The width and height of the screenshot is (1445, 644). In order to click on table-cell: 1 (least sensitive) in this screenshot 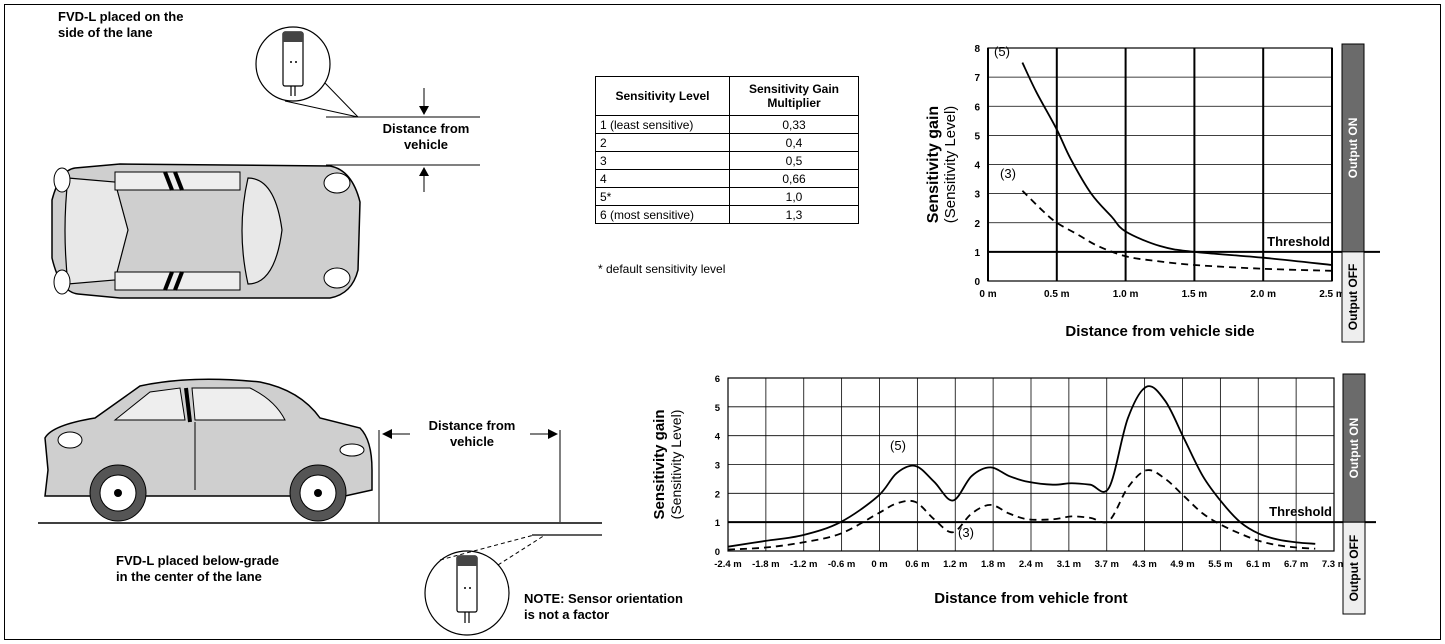, I will do `click(662, 124)`.